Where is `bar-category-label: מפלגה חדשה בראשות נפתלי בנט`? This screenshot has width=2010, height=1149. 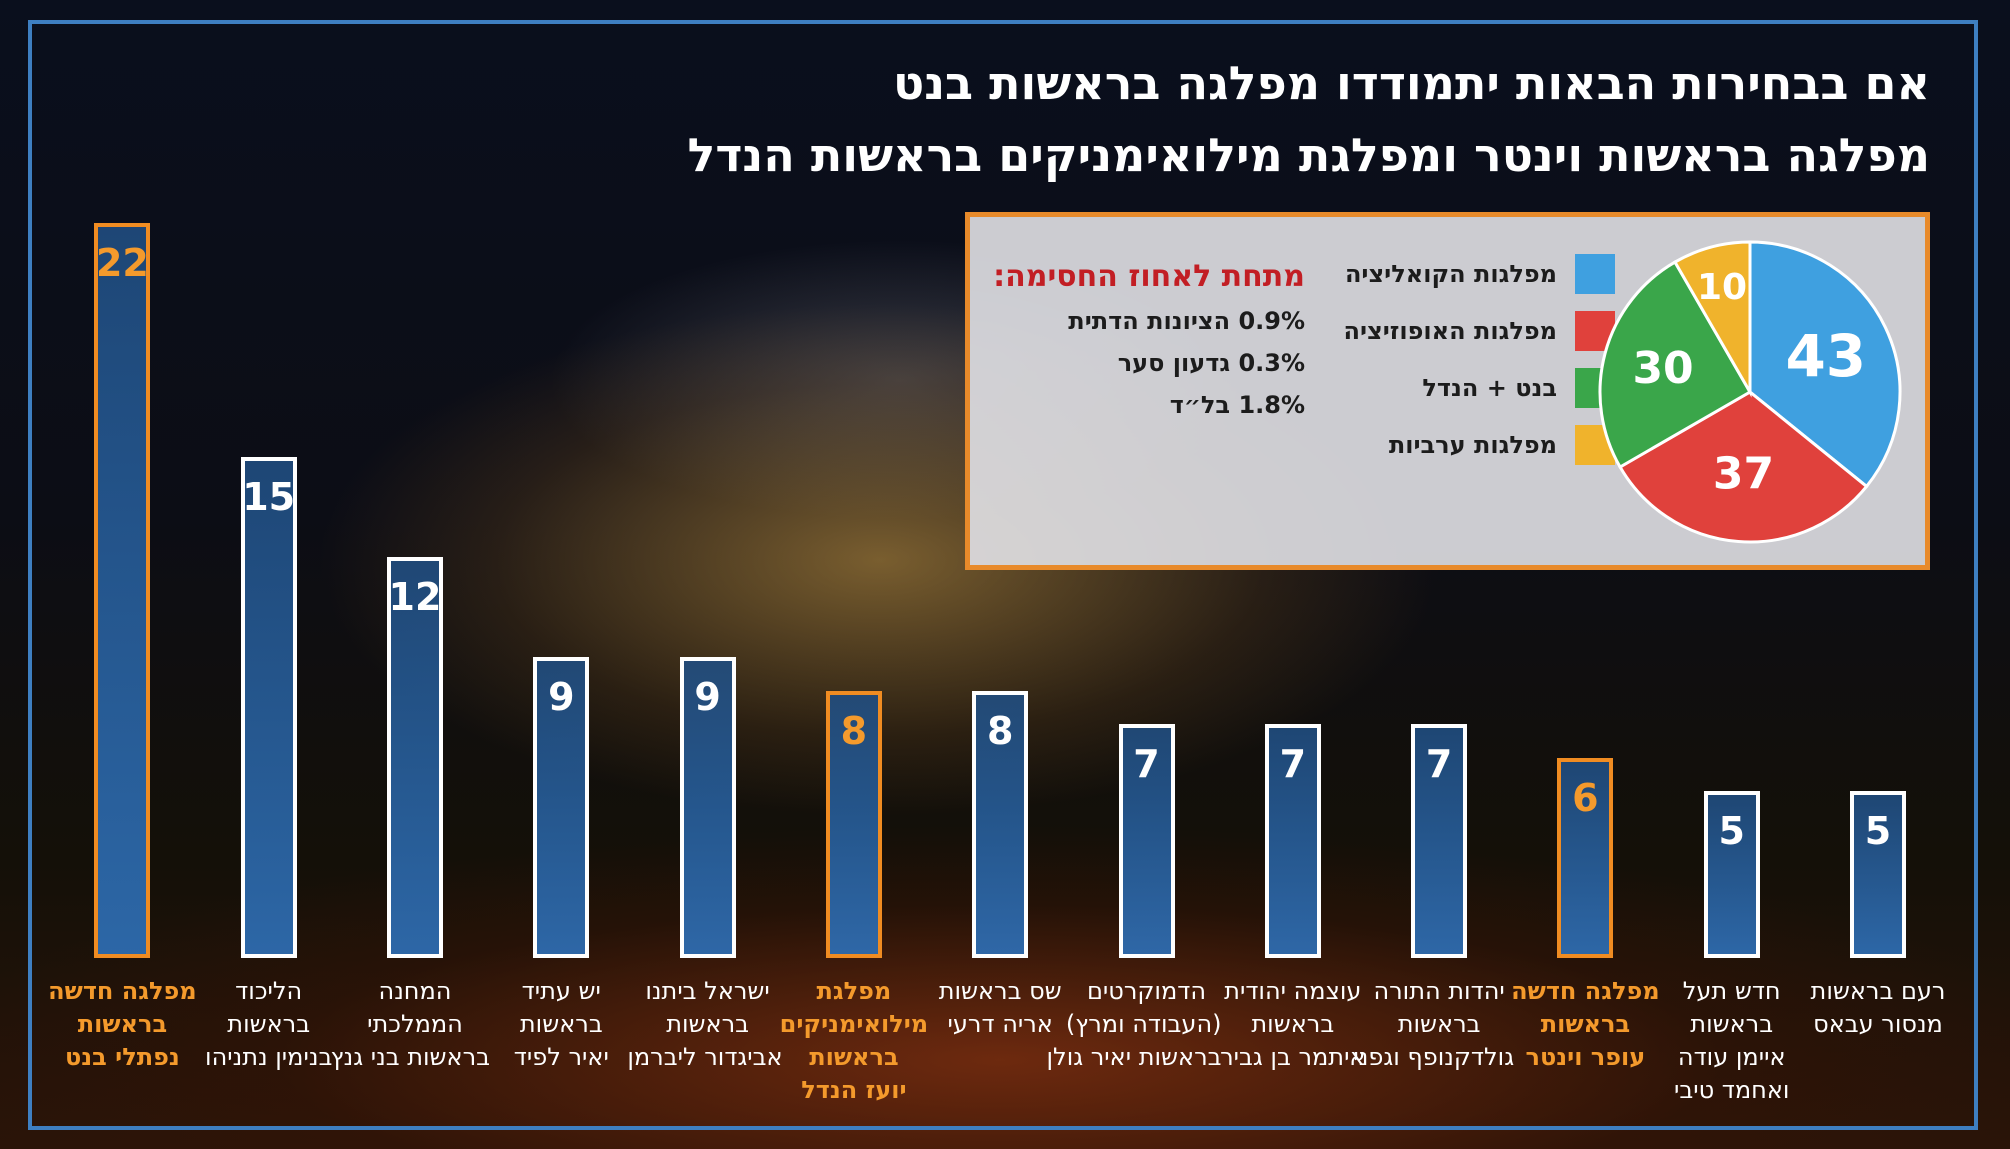
bar-category-label: מפלגה חדשה בראשות נפתלי בנט is located at coordinates (122, 1024).